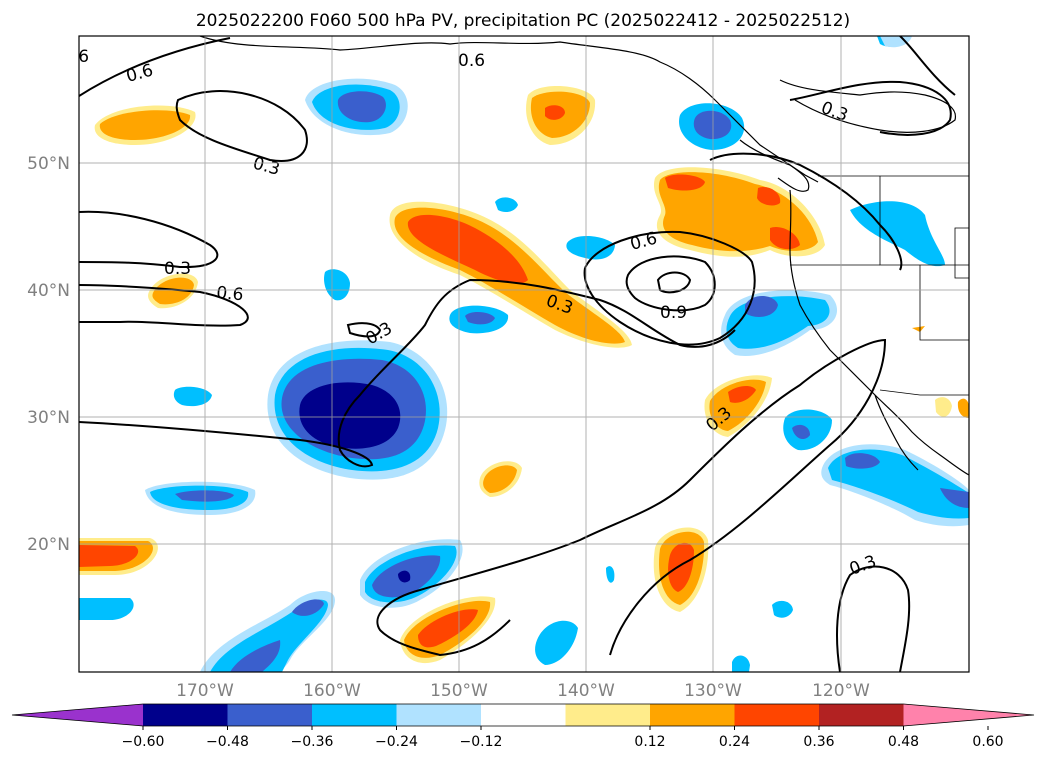 The height and width of the screenshot is (765, 1047). Describe the element at coordinates (879, 332) in the screenshot. I see `coastline-west-us` at that location.